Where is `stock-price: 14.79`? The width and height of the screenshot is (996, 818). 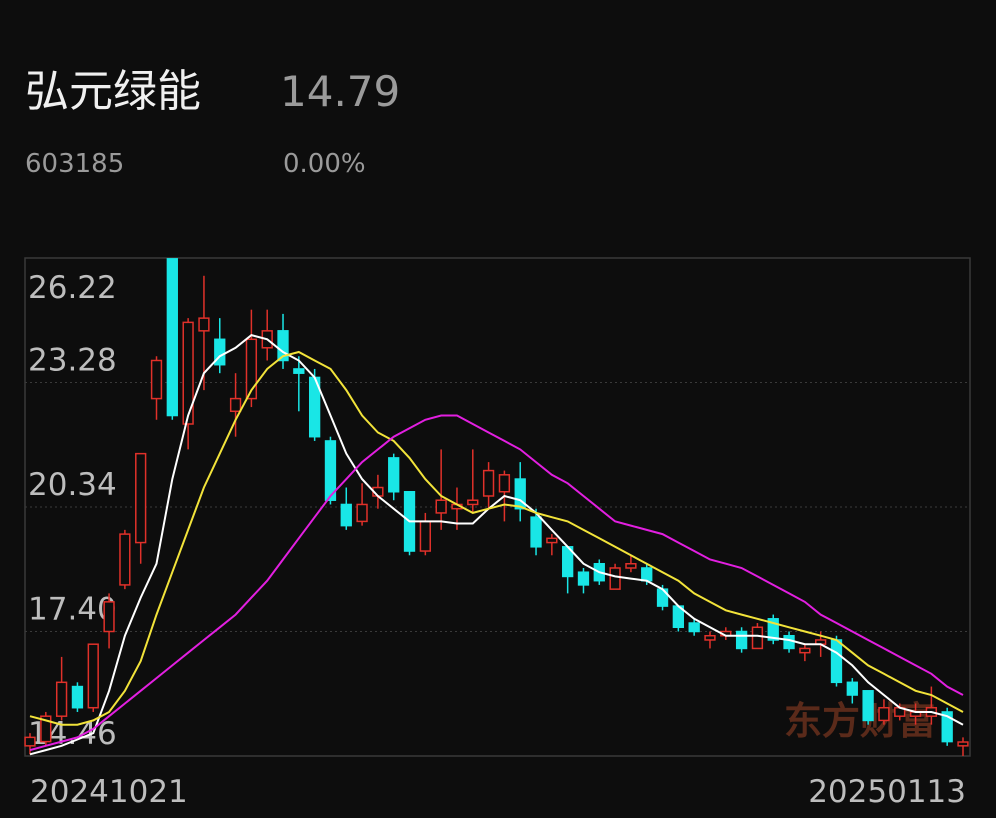
stock-price: 14.79 is located at coordinates (340, 91).